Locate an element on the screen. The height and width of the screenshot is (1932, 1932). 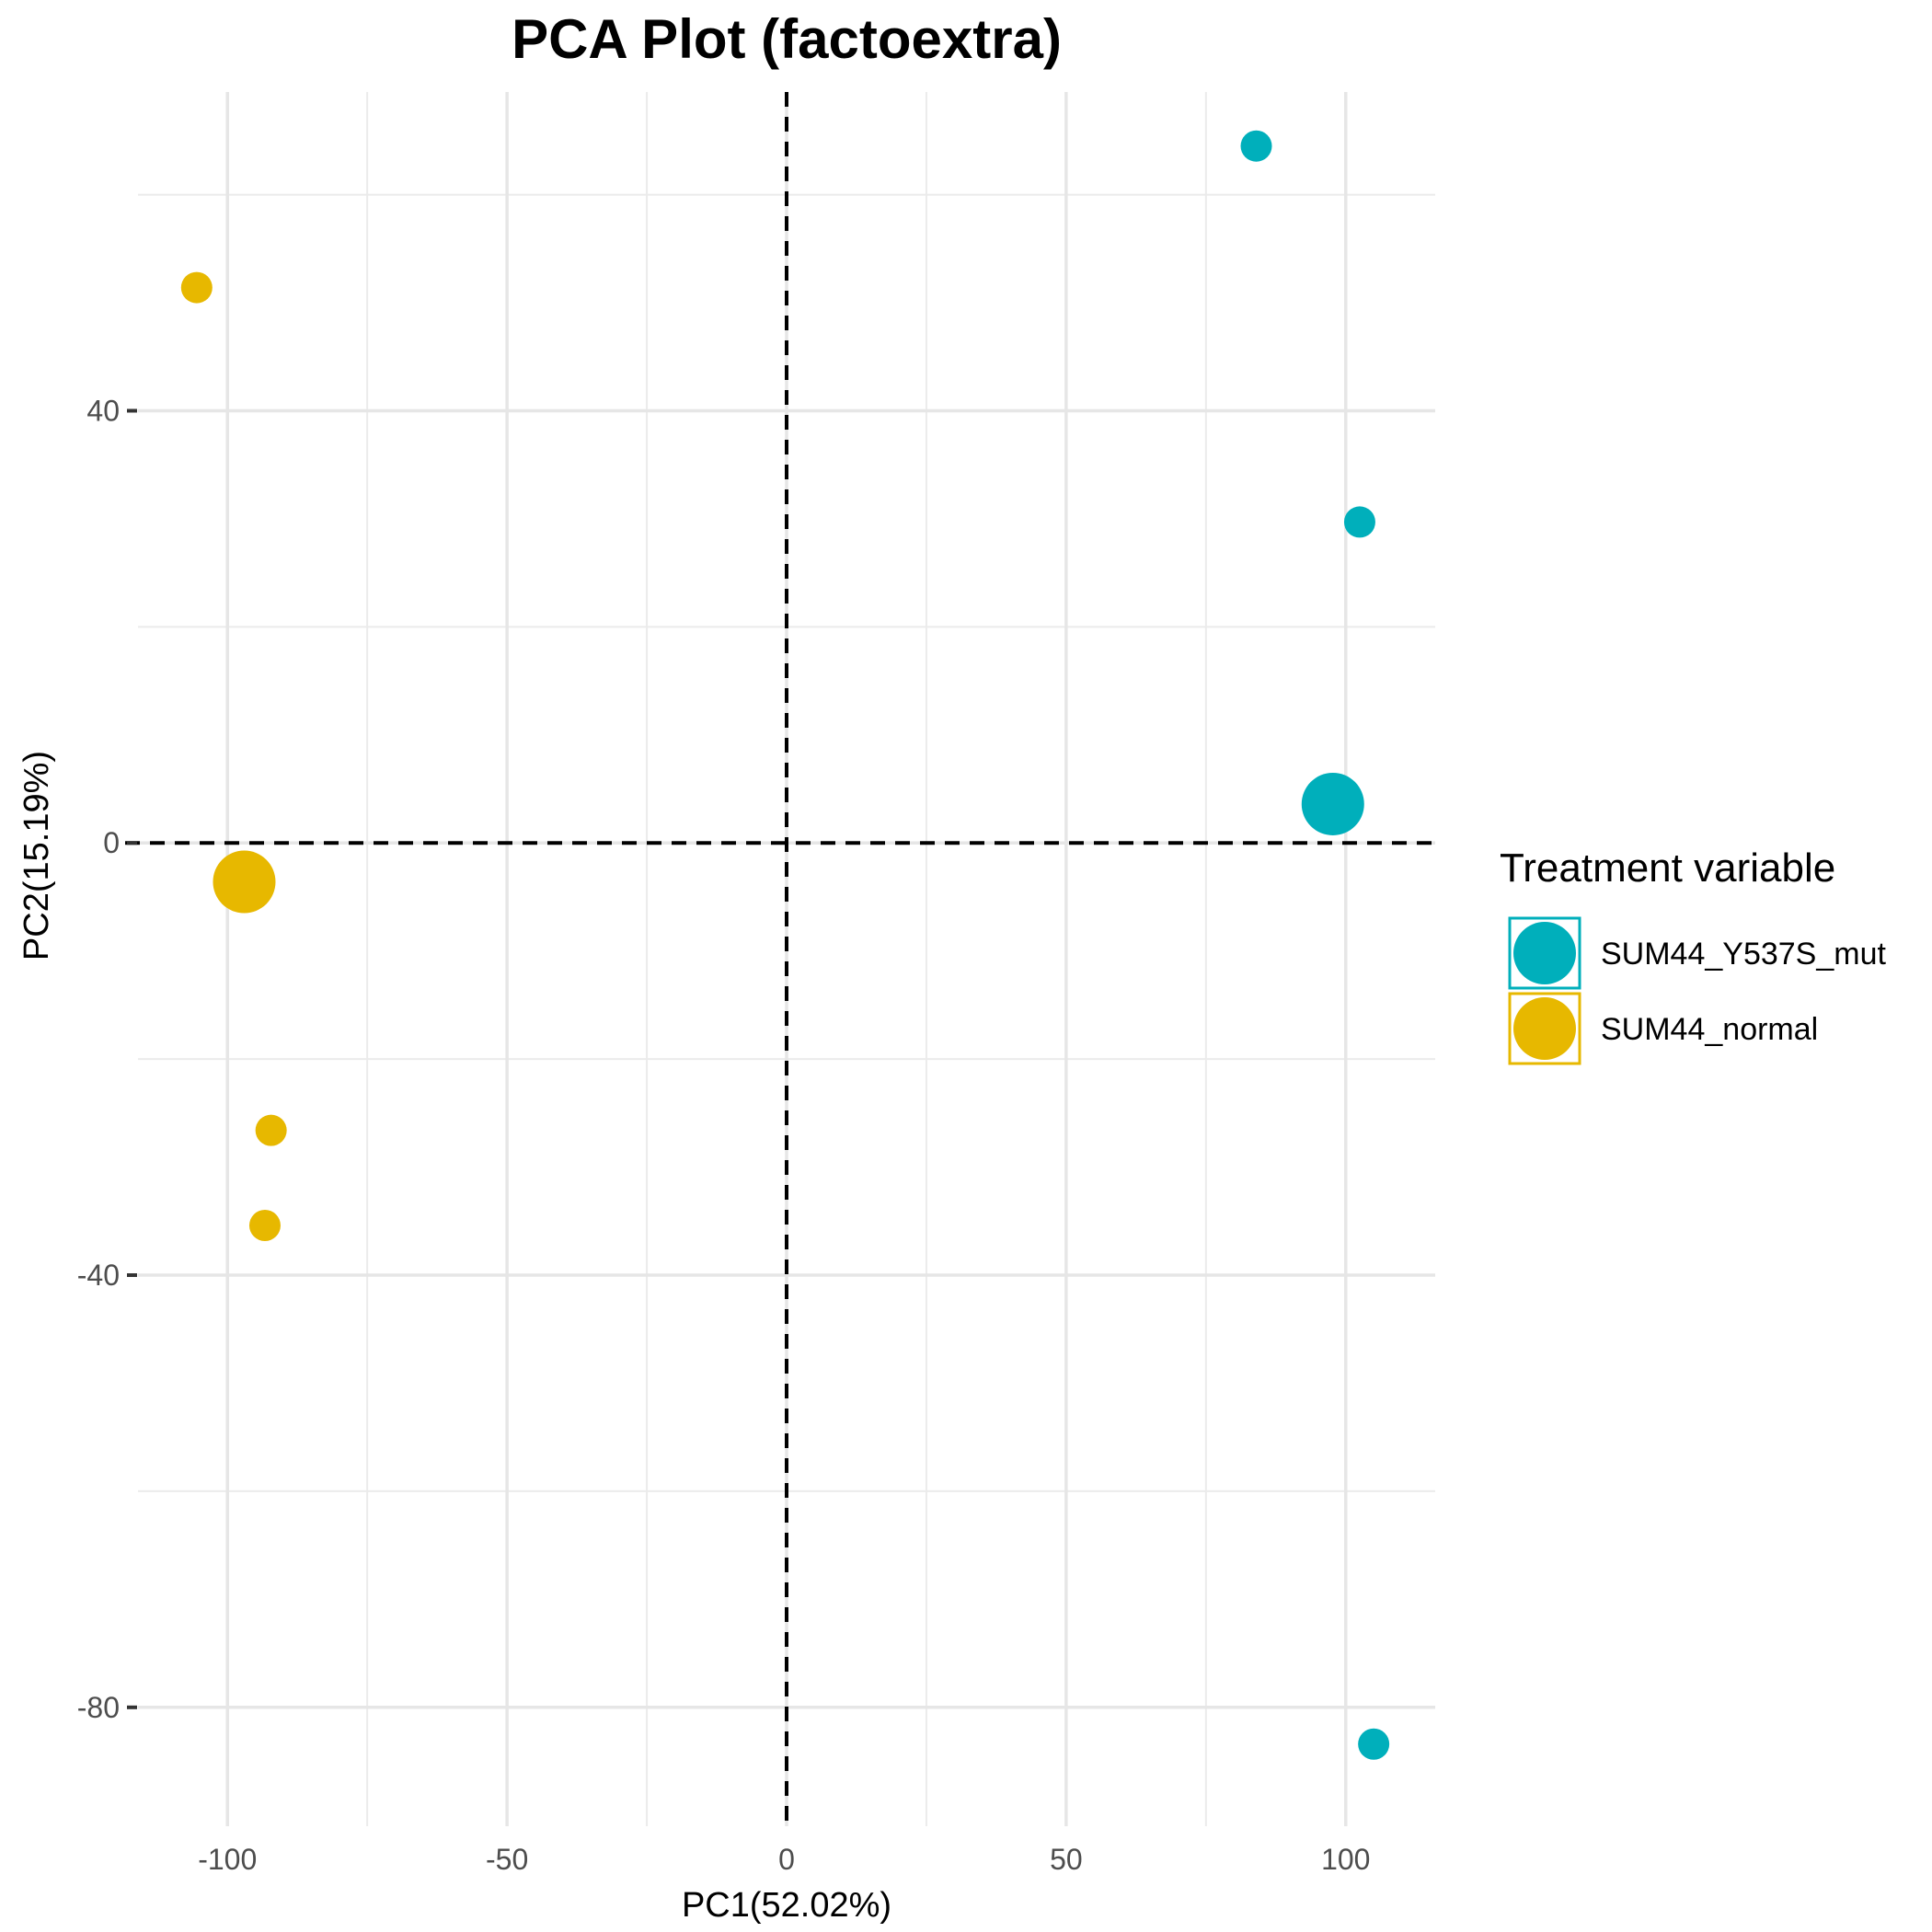
legend-label: SUM44_normal is located at coordinates (1709, 1029).